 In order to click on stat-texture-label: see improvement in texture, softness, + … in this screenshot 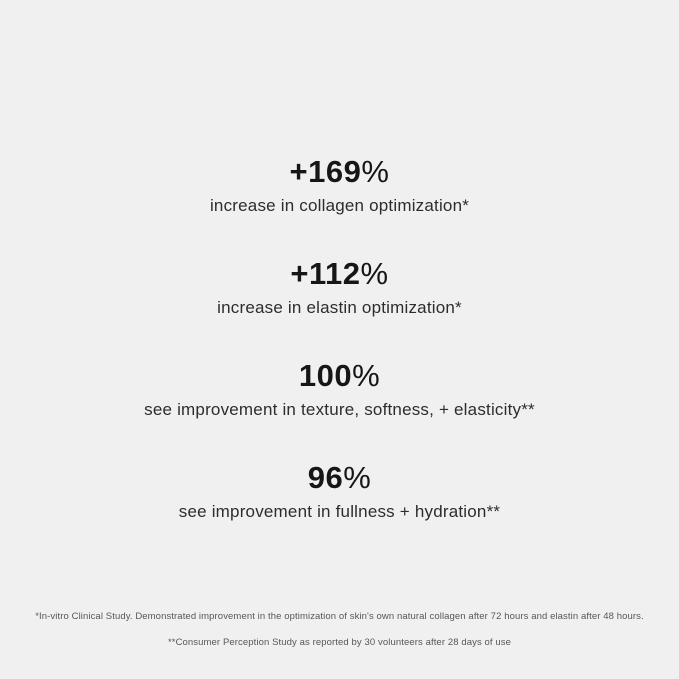, I will do `click(339, 409)`.